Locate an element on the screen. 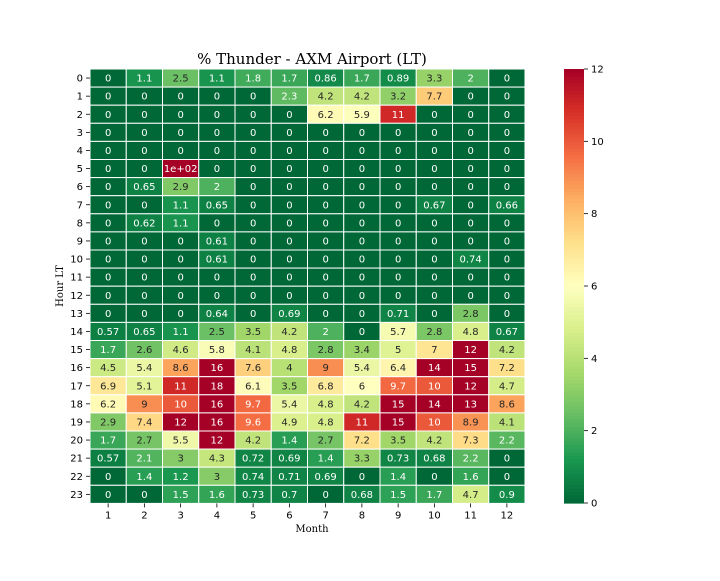  heatmap-cell-label: 4.8 is located at coordinates (326, 404).